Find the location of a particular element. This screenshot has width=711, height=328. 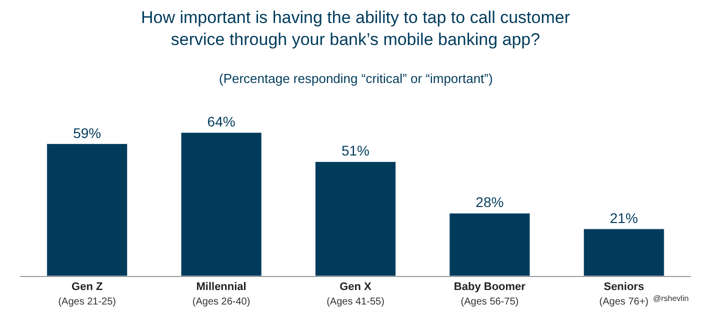

text: @rshevlin is located at coordinates (671, 298).